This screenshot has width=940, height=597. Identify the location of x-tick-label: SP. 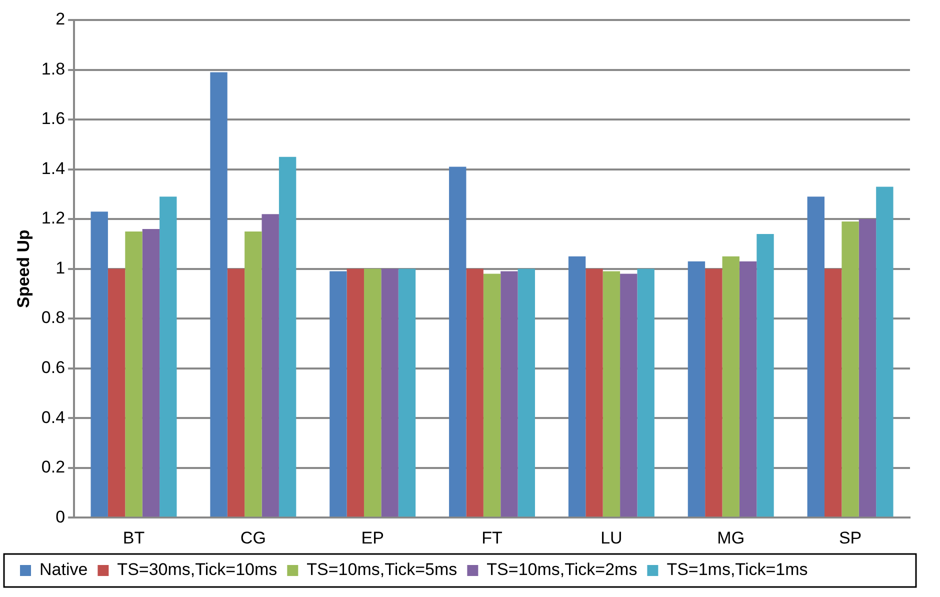
(850, 538).